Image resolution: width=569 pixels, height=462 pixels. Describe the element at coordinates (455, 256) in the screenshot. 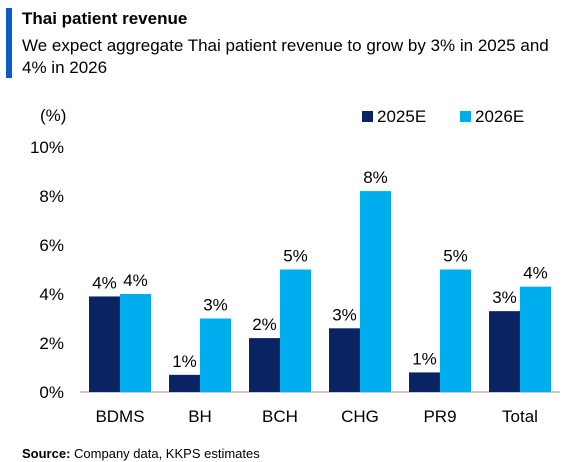

I see `data-label-2026E-PR9: 5%` at that location.